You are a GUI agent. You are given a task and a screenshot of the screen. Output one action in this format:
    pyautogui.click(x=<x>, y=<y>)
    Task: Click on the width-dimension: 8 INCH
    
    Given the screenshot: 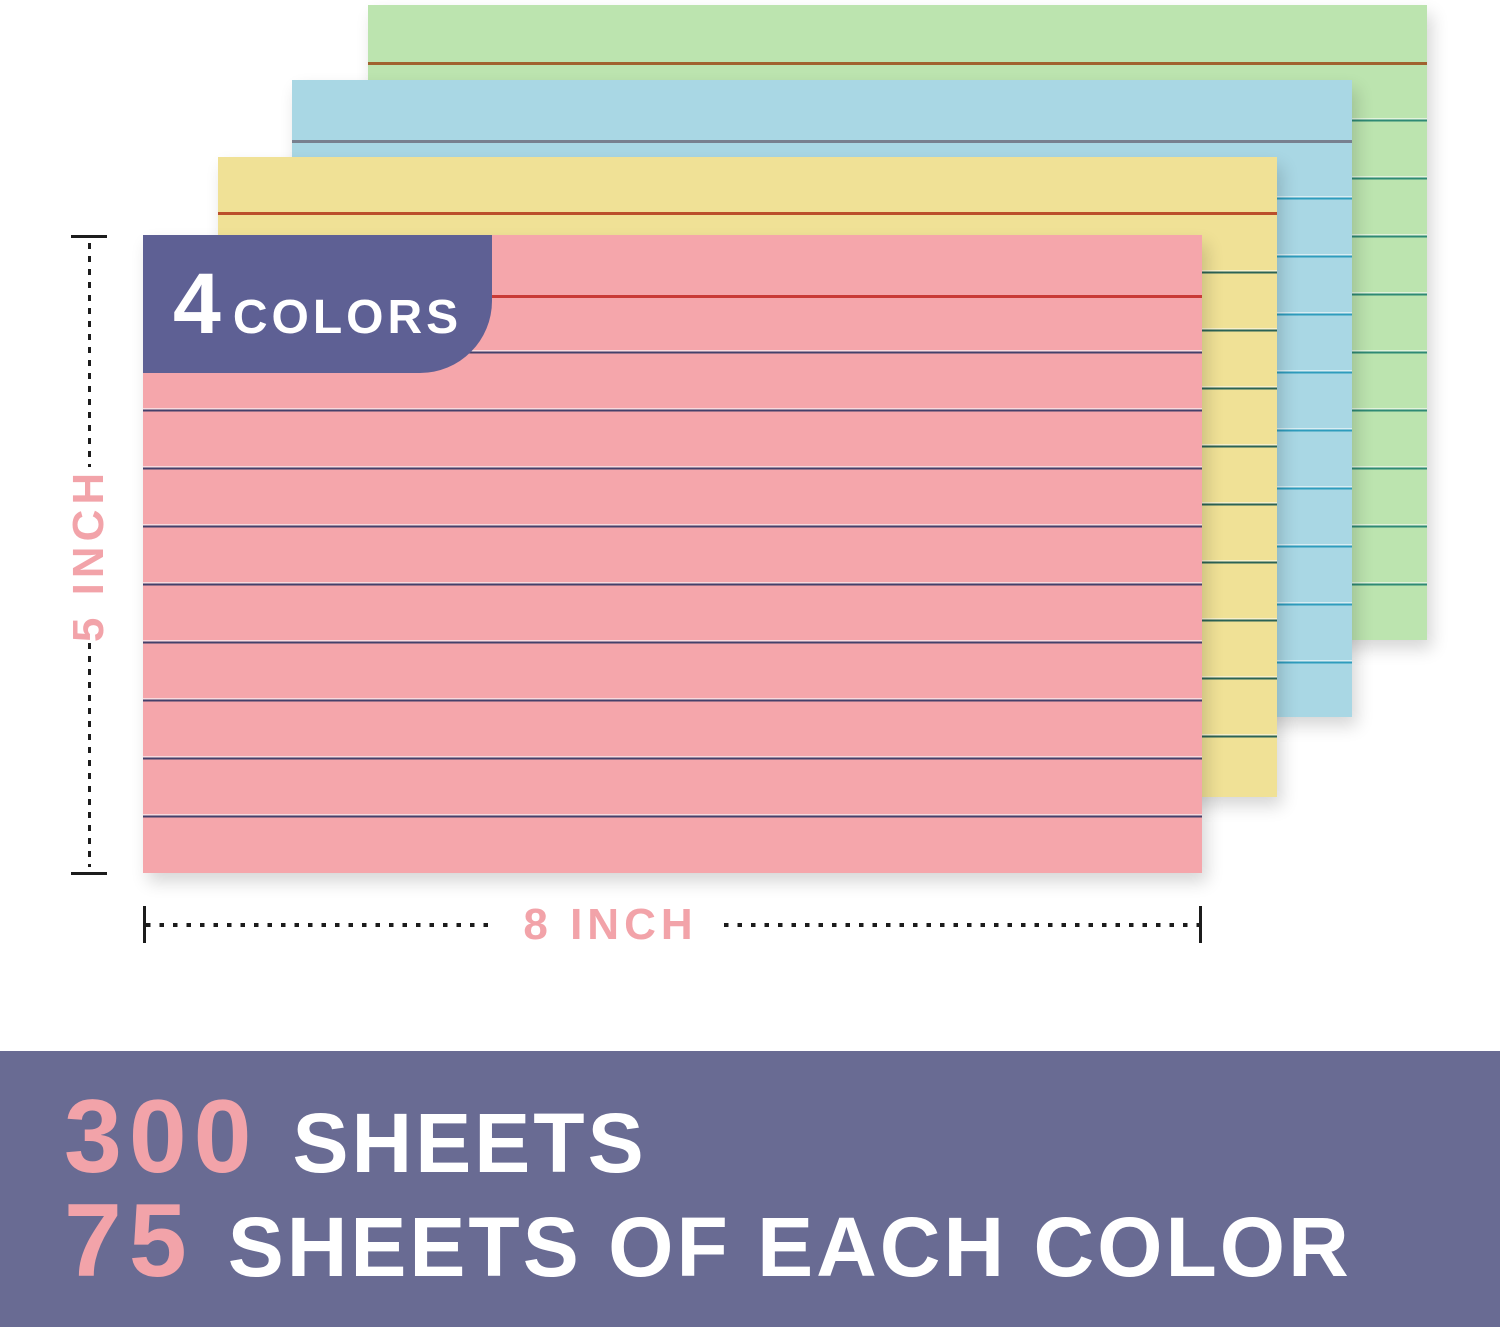 What is the action you would take?
    pyautogui.click(x=672, y=924)
    